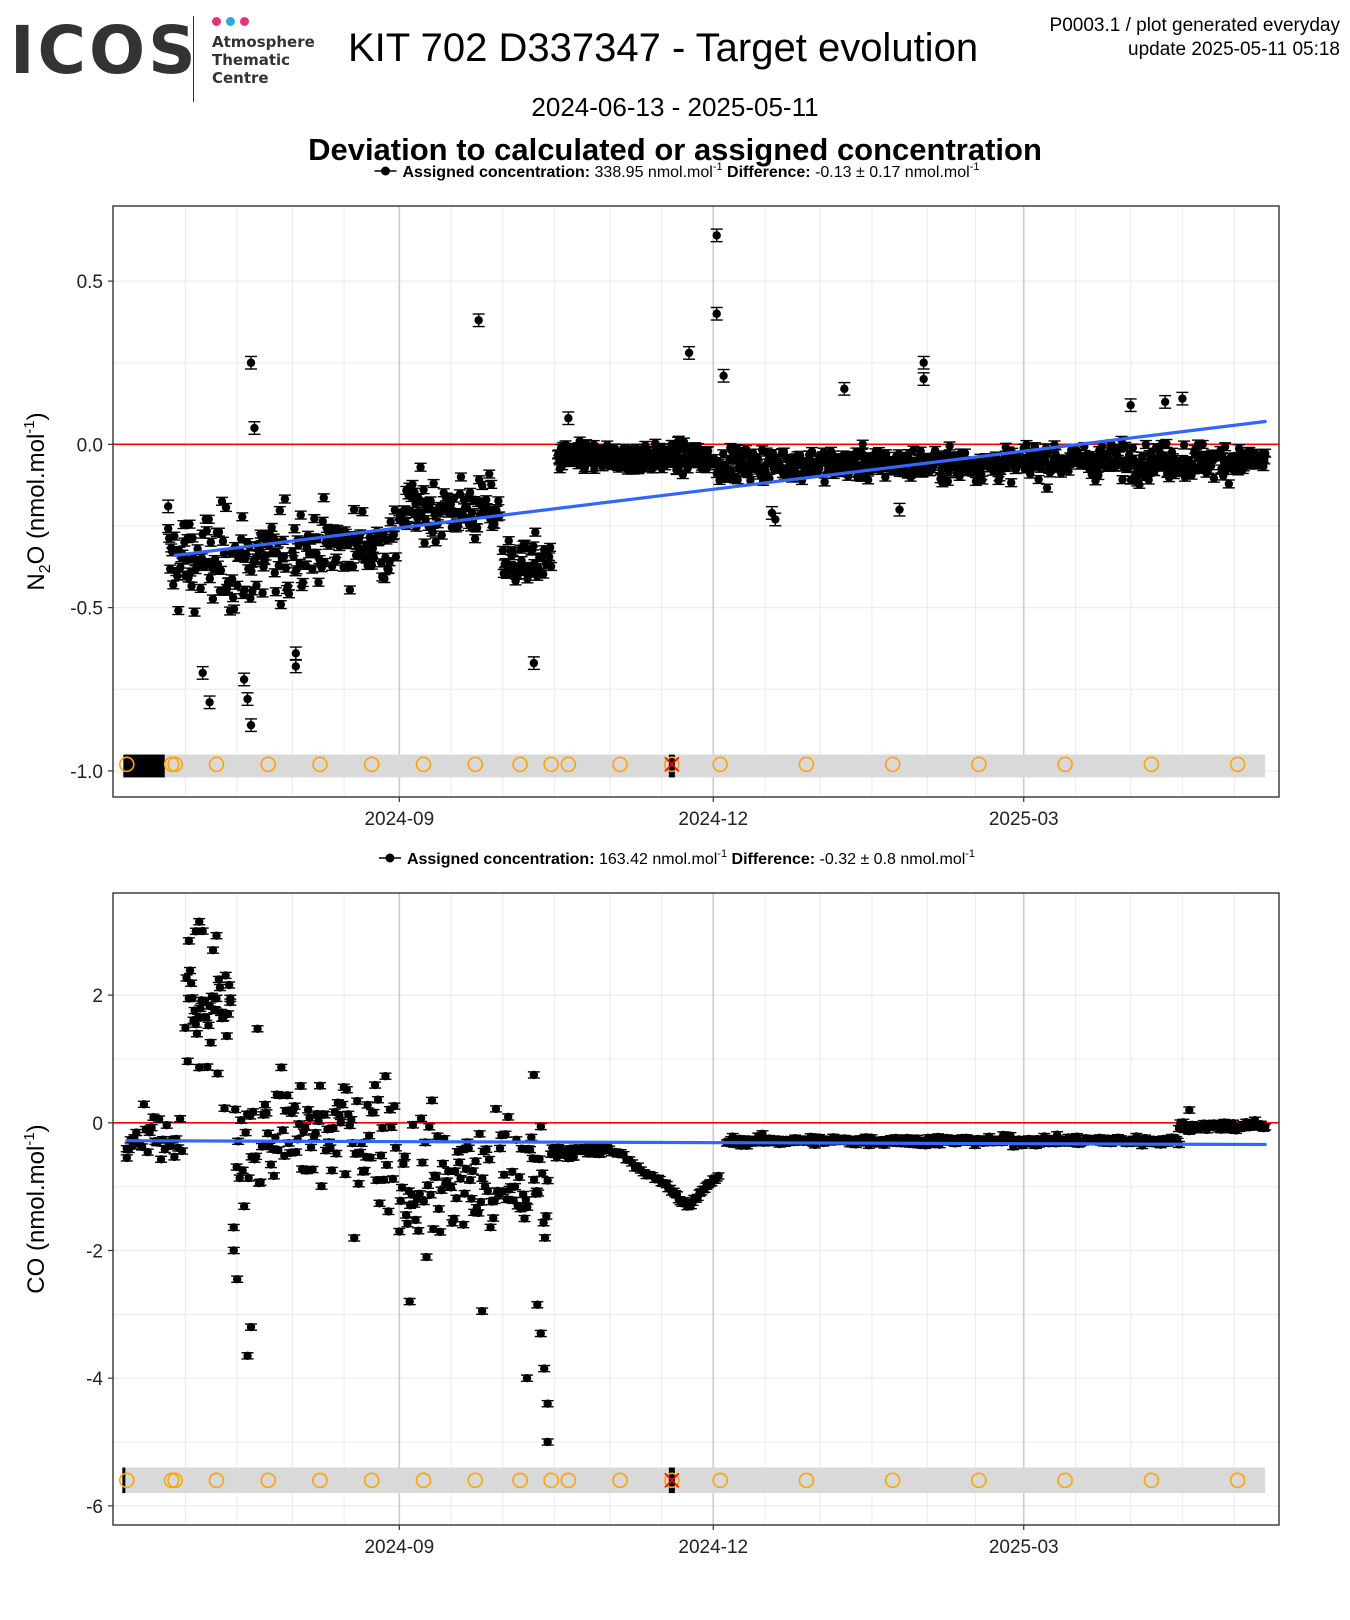 This screenshot has width=1350, height=1620. What do you see at coordinates (671, 766) in the screenshot?
I see `event-bar` at bounding box center [671, 766].